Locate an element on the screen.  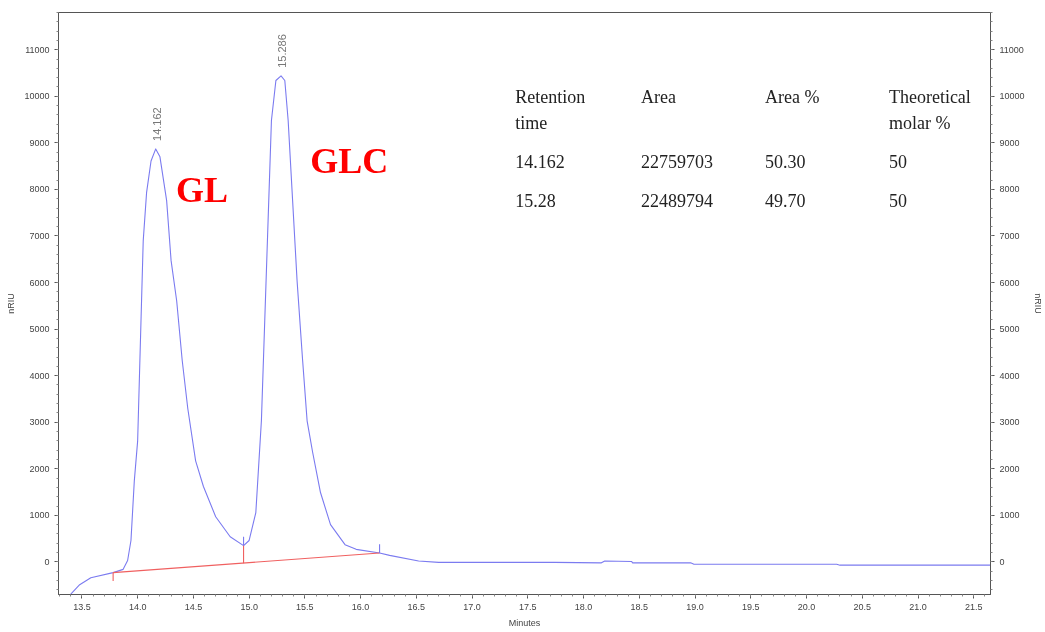
y2-tick-label: 8000 is located at coordinates (1009, 189).